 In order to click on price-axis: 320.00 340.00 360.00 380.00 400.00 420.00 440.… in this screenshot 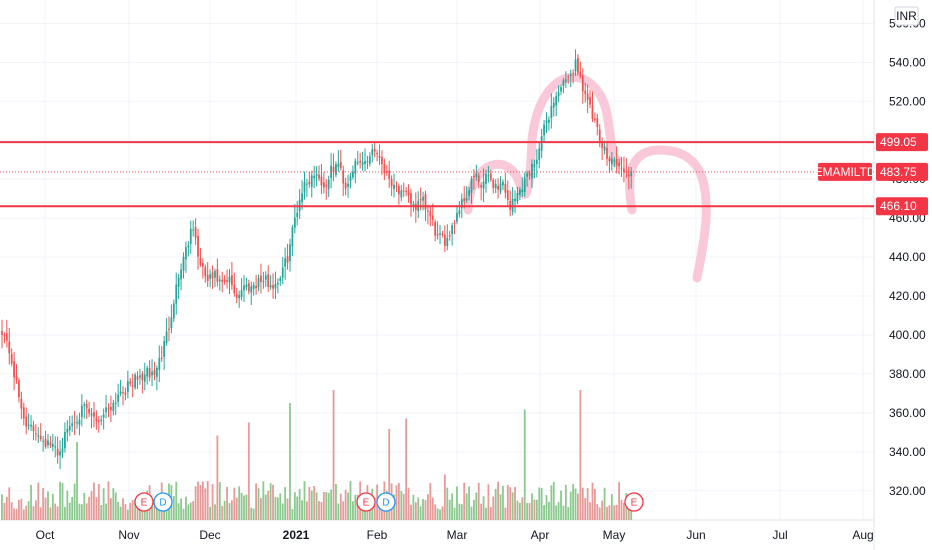, I will do `click(903, 275)`.